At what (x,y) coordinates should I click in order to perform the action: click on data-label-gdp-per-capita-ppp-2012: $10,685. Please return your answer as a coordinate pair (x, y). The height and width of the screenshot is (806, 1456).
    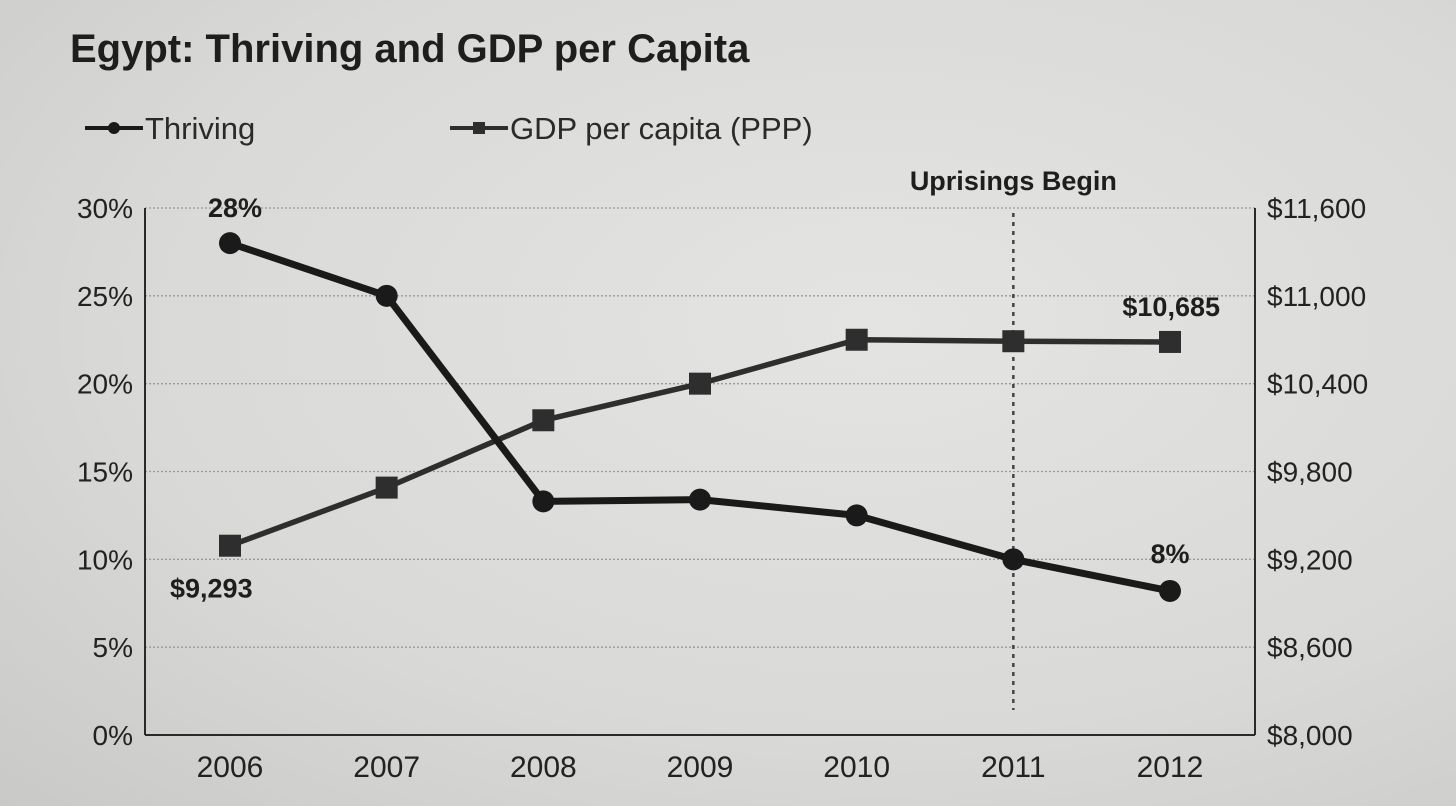
    Looking at the image, I should click on (1171, 307).